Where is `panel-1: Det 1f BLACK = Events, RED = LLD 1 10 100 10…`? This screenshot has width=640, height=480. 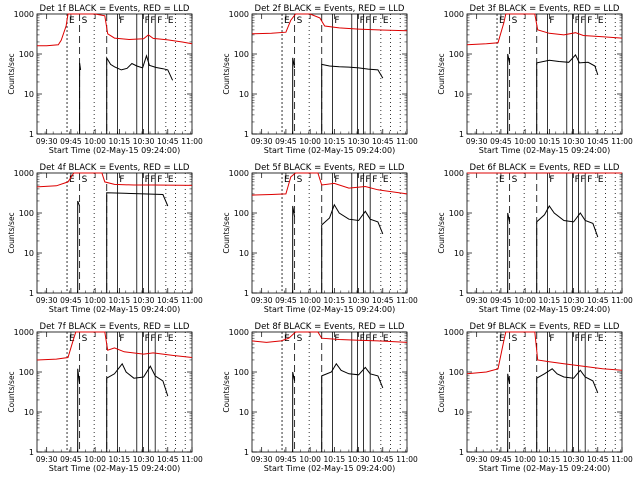
panel-1: Det 1f BLACK = Events, RED = LLD 1 10 100 10… is located at coordinates (105, 79).